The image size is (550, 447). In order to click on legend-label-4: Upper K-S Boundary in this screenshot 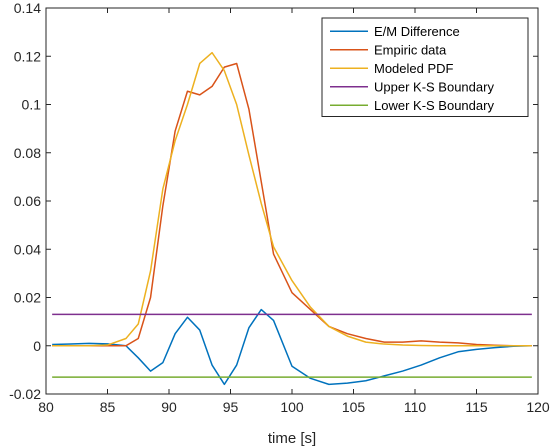, I will do `click(434, 86)`.